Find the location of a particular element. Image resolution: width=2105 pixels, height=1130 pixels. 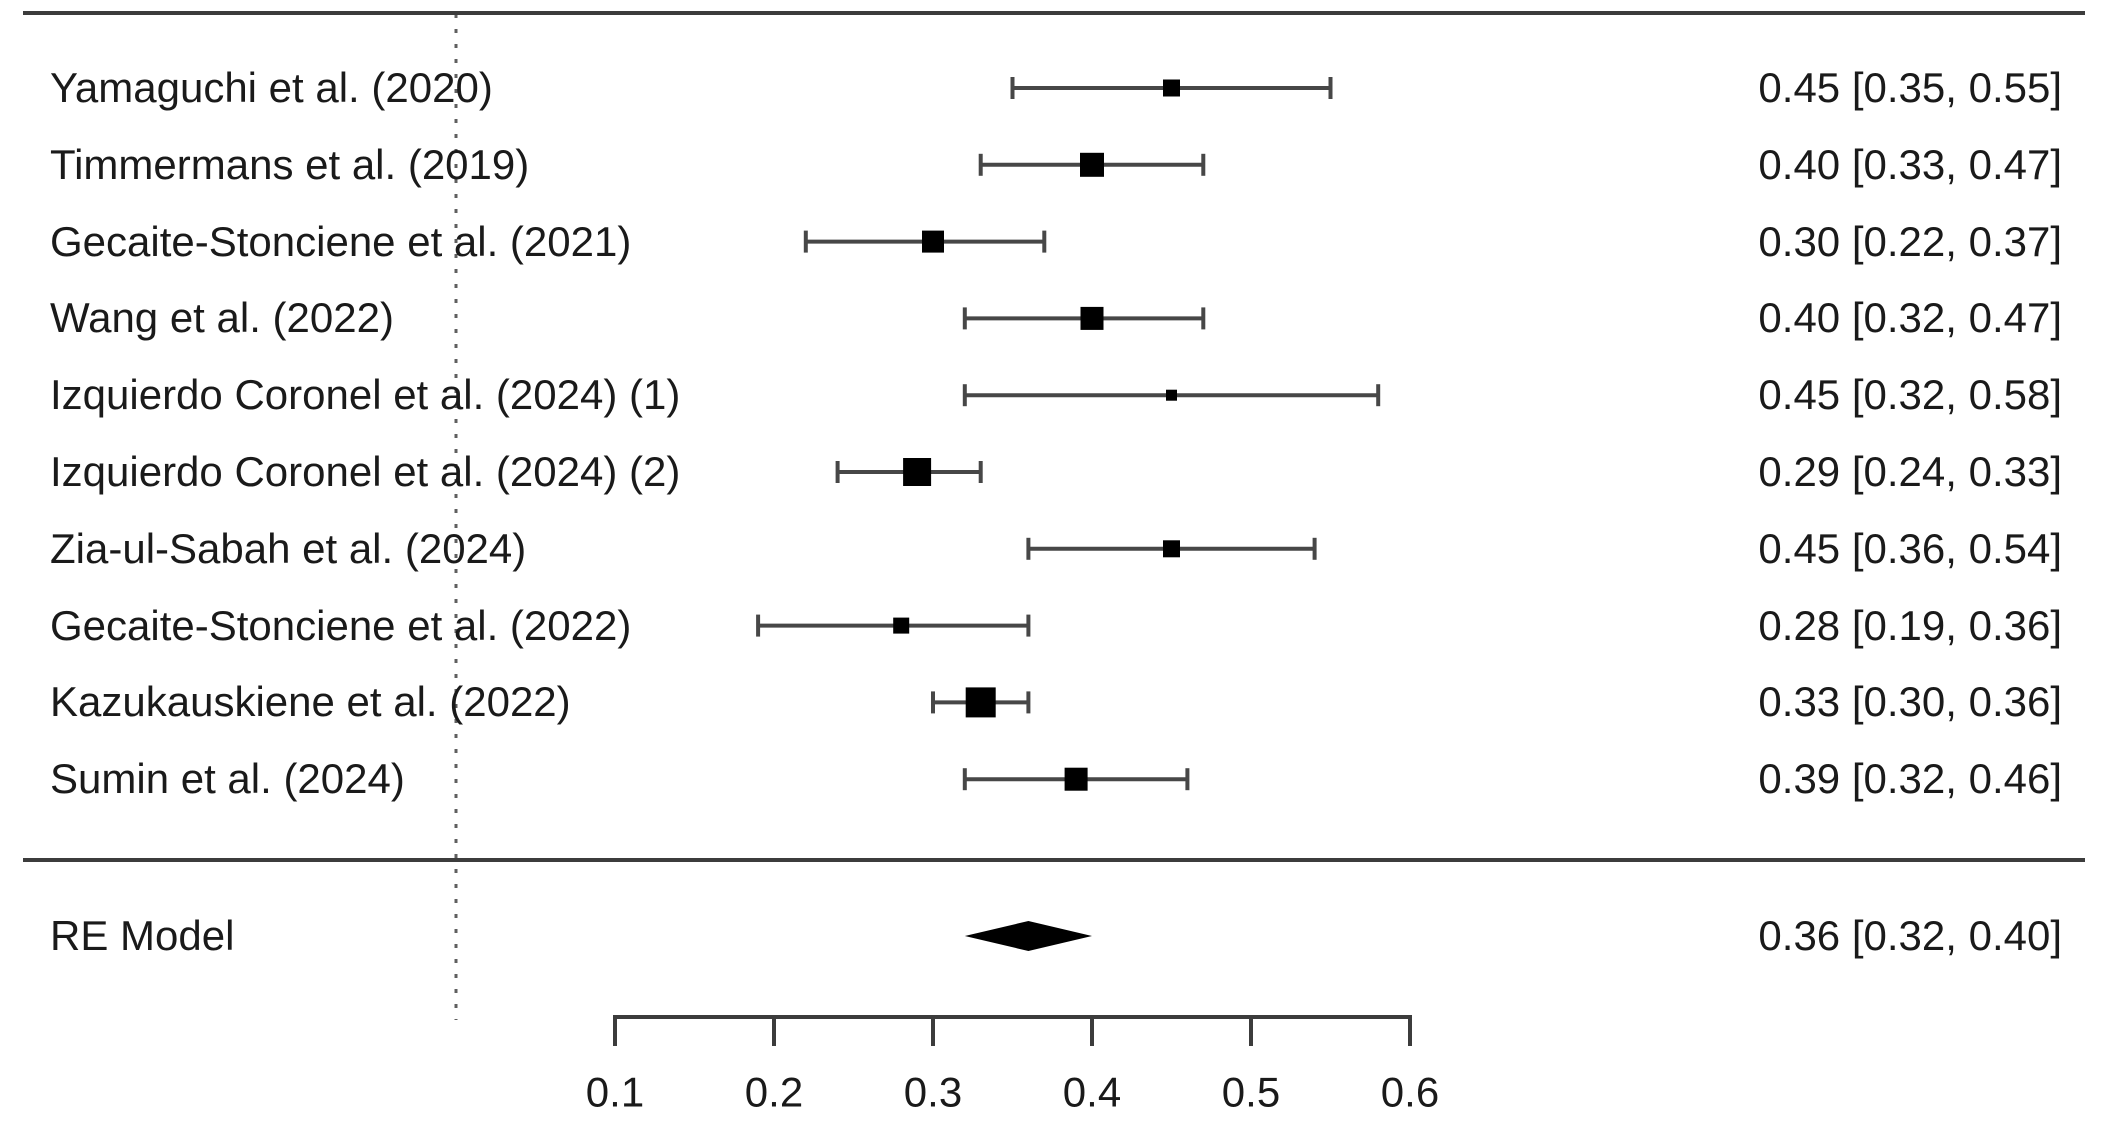

study-annotation: 0.28 [0.19, 0.36] is located at coordinates (1910, 625).